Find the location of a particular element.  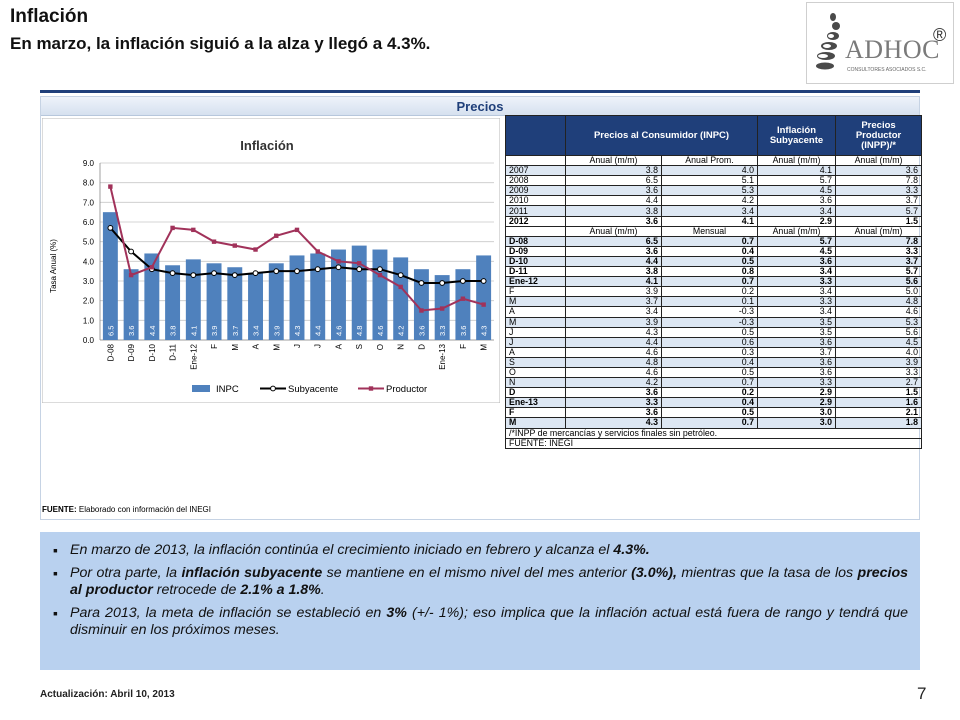

table-cell: 0.2 is located at coordinates (709, 292).